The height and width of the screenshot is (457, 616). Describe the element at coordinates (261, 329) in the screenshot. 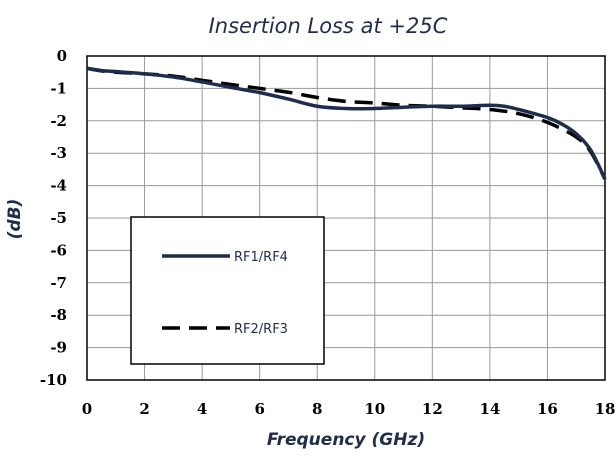

I see `legend-label-rf2-rf3: RF2/RF3` at that location.